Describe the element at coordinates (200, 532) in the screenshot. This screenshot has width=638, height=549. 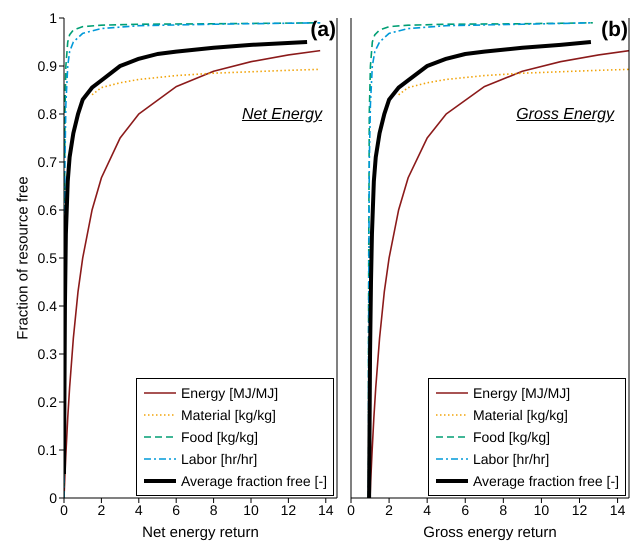
I see `x-axis-title: Net energy return` at that location.